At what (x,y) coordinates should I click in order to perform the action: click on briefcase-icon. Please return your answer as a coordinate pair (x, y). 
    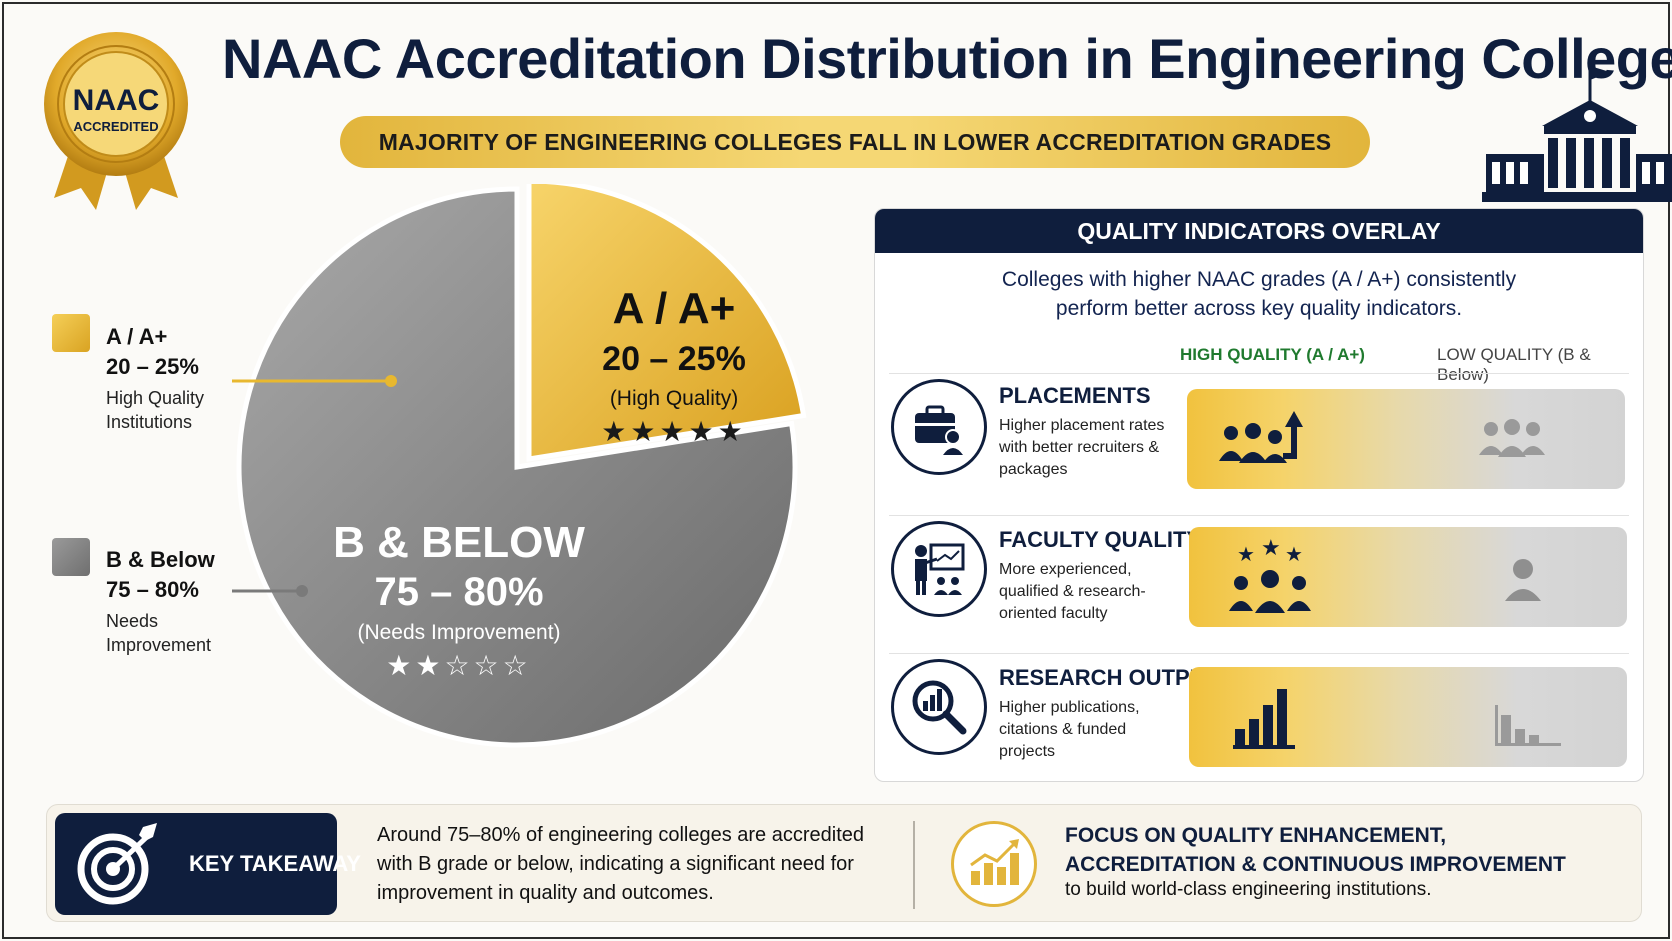
    Looking at the image, I should click on (939, 427).